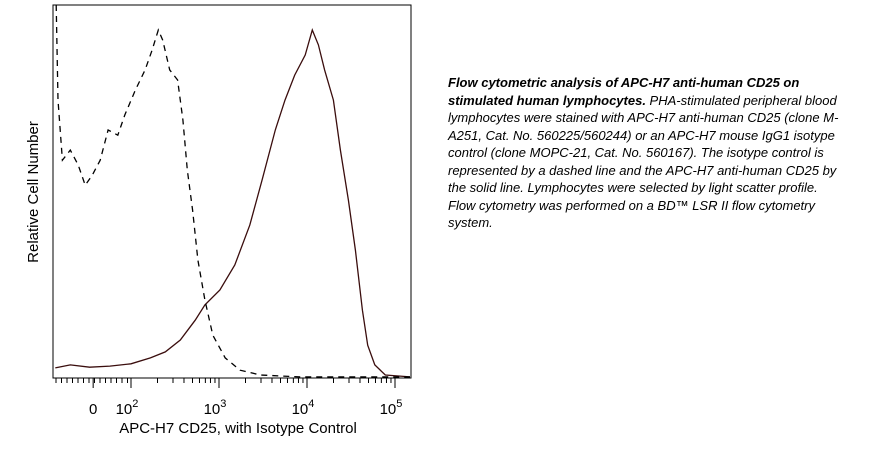 Image resolution: width=891 pixels, height=449 pixels. I want to click on x-tick-label: 10², so click(127, 408).